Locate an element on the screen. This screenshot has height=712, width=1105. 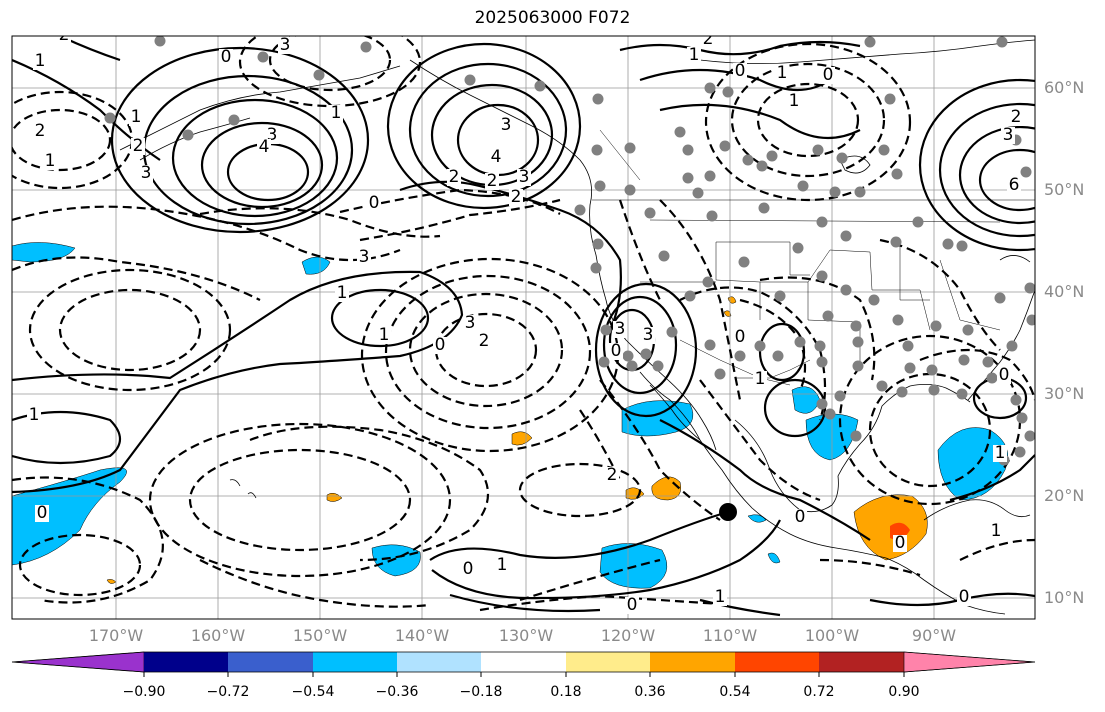
colorbar-tick-label: 0.72 is located at coordinates (819, 692).